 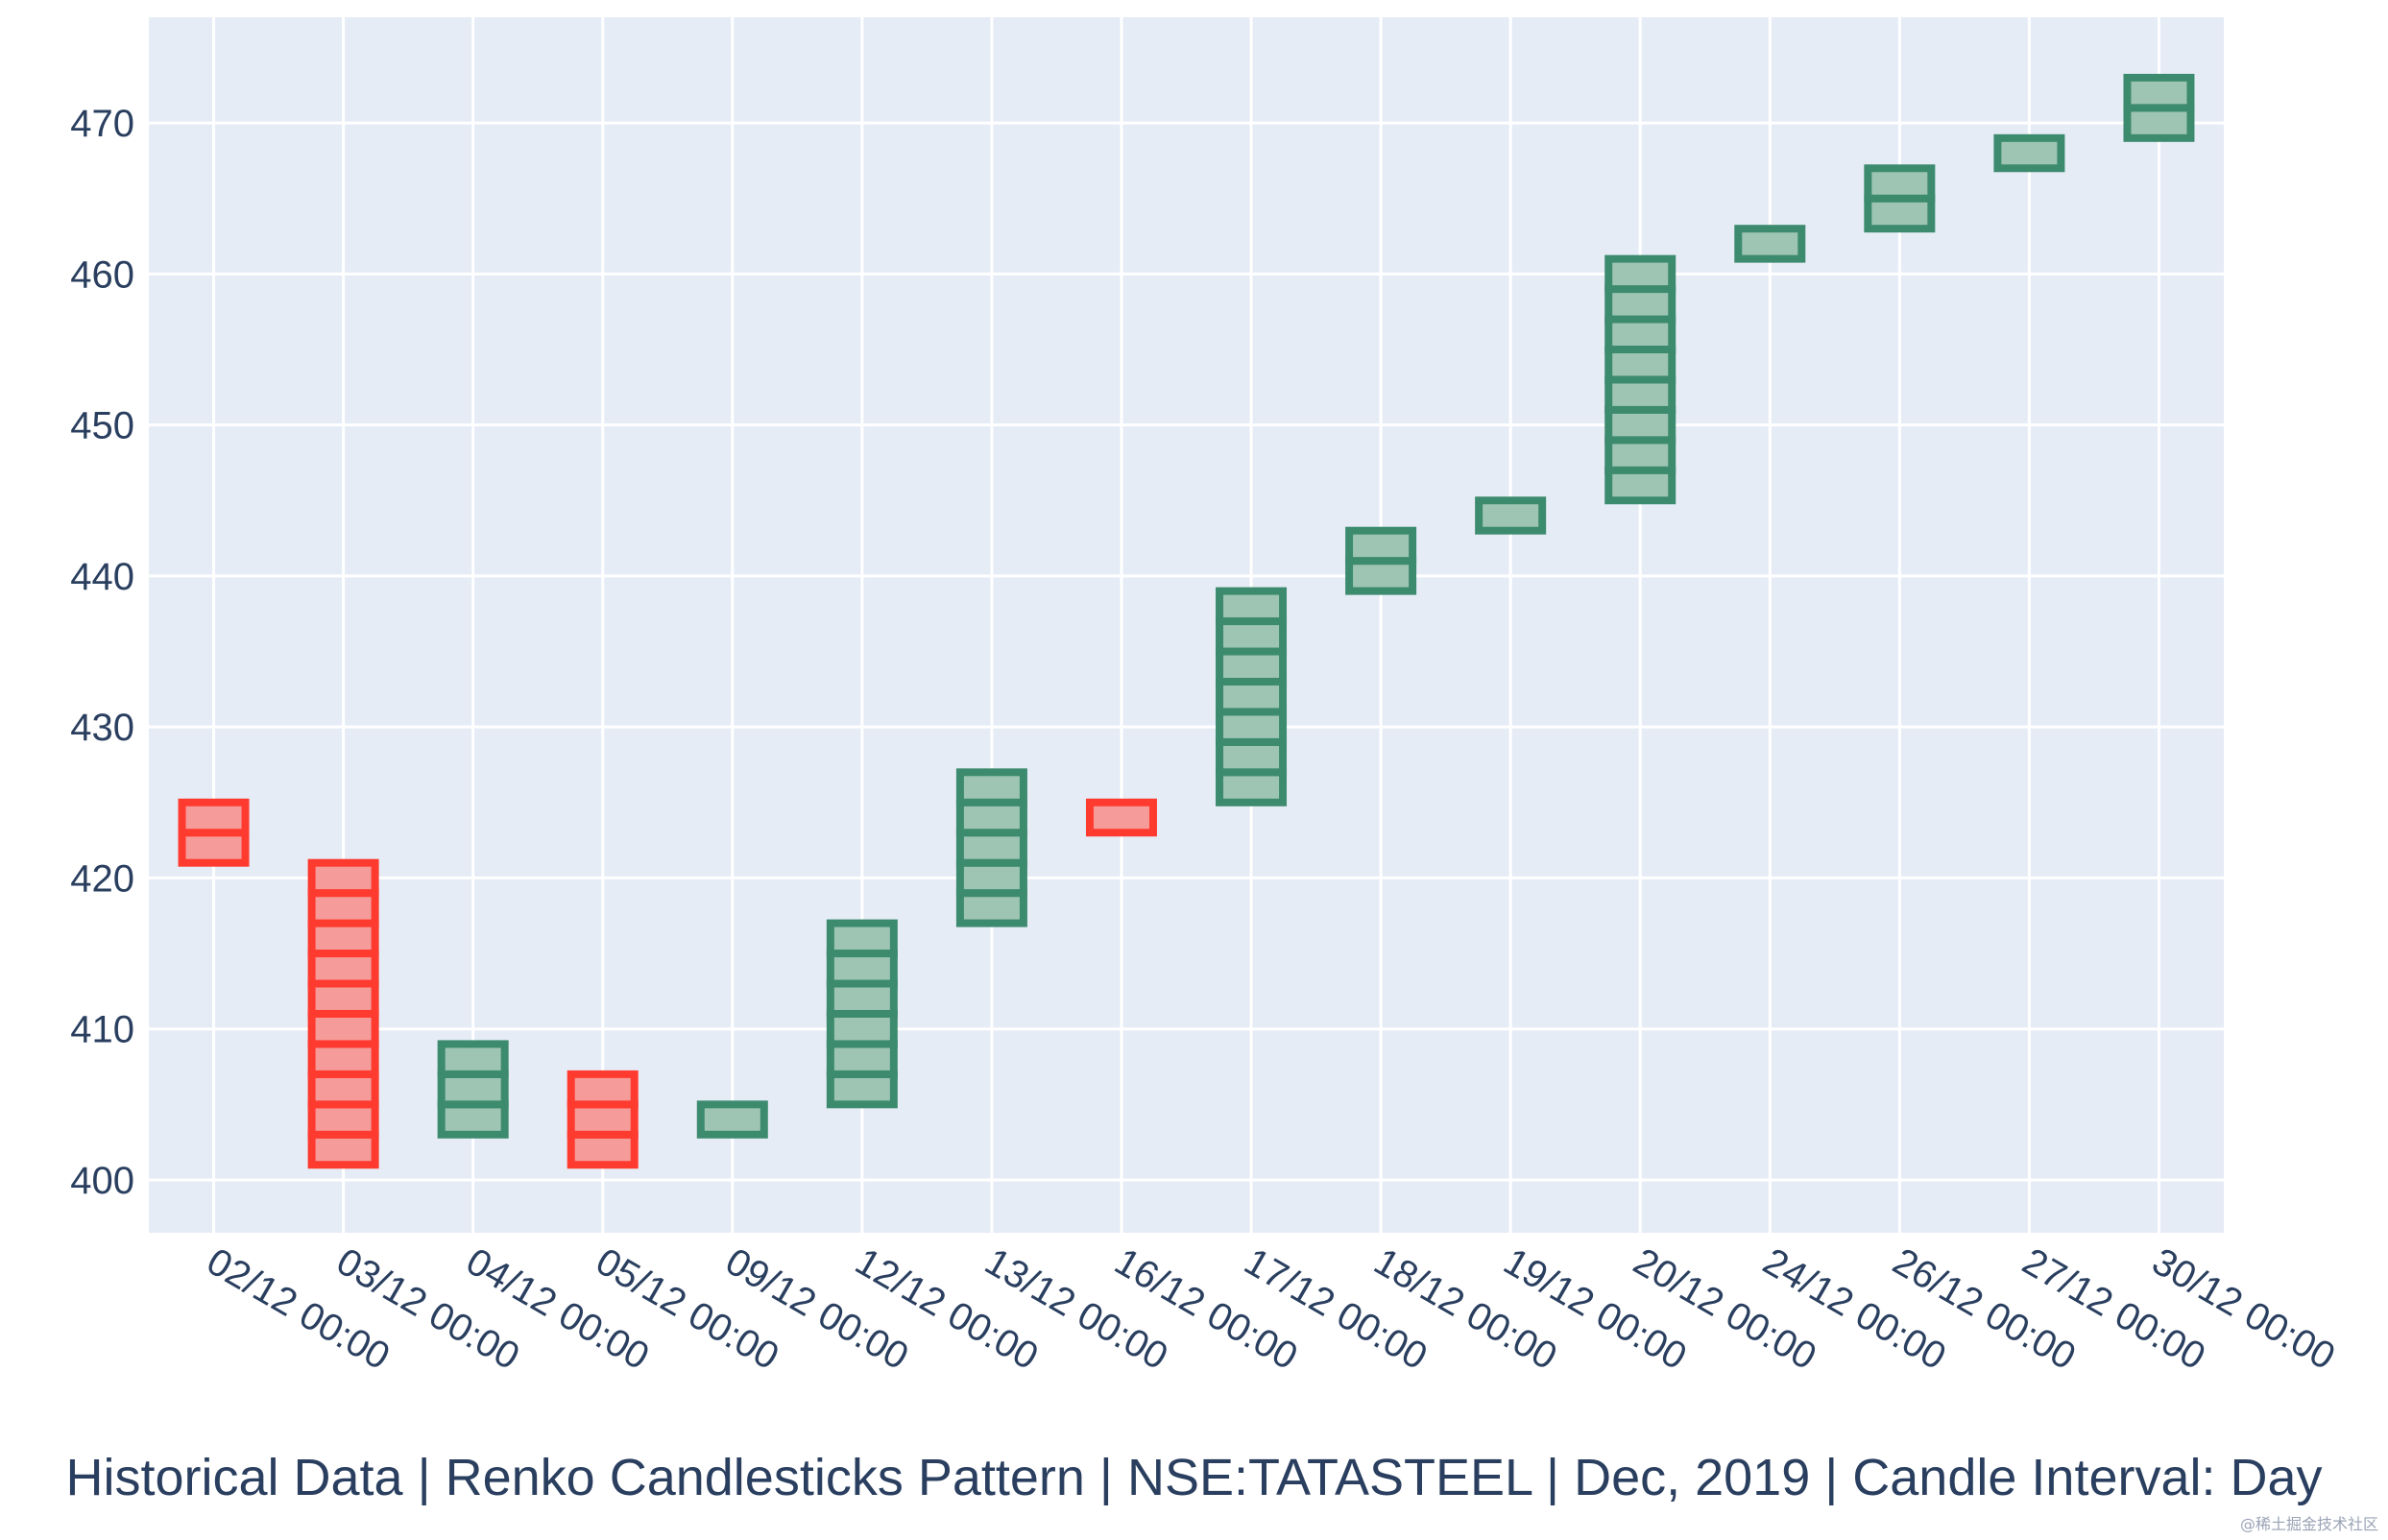 What do you see at coordinates (102, 728) in the screenshot?
I see `y-tick-label: 430` at bounding box center [102, 728].